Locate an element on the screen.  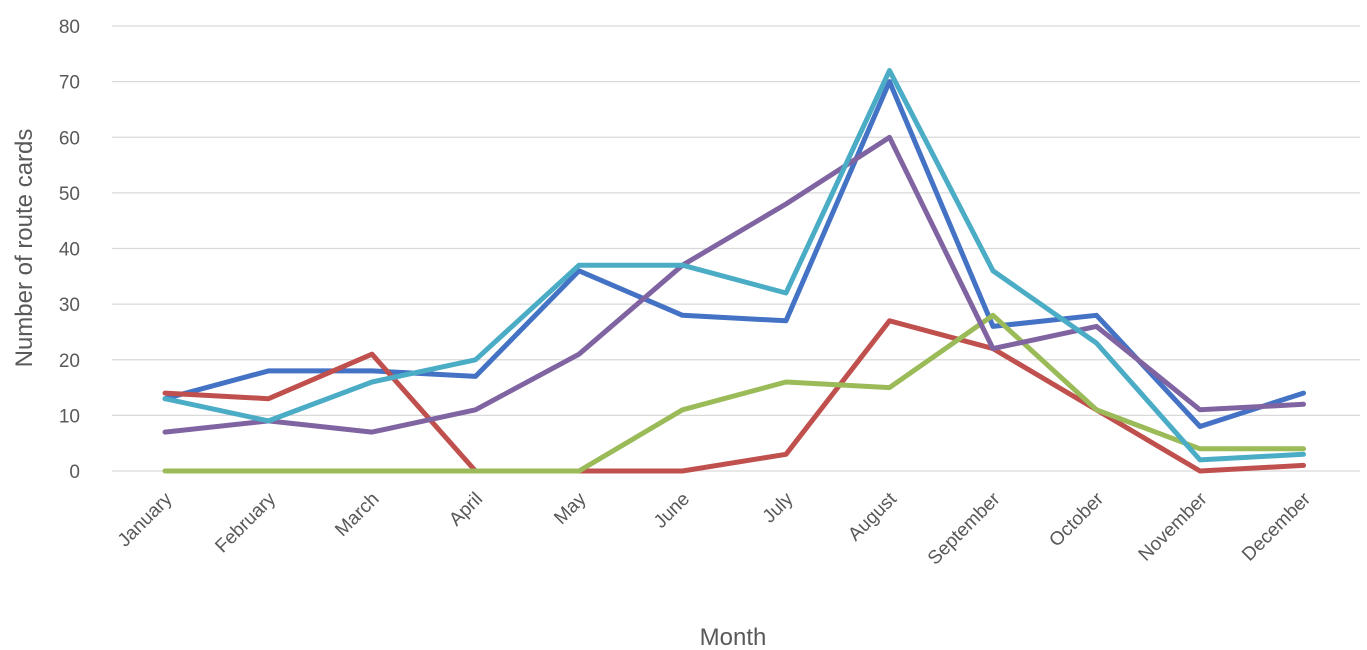
x-tick-label-december: December is located at coordinates (1276, 526).